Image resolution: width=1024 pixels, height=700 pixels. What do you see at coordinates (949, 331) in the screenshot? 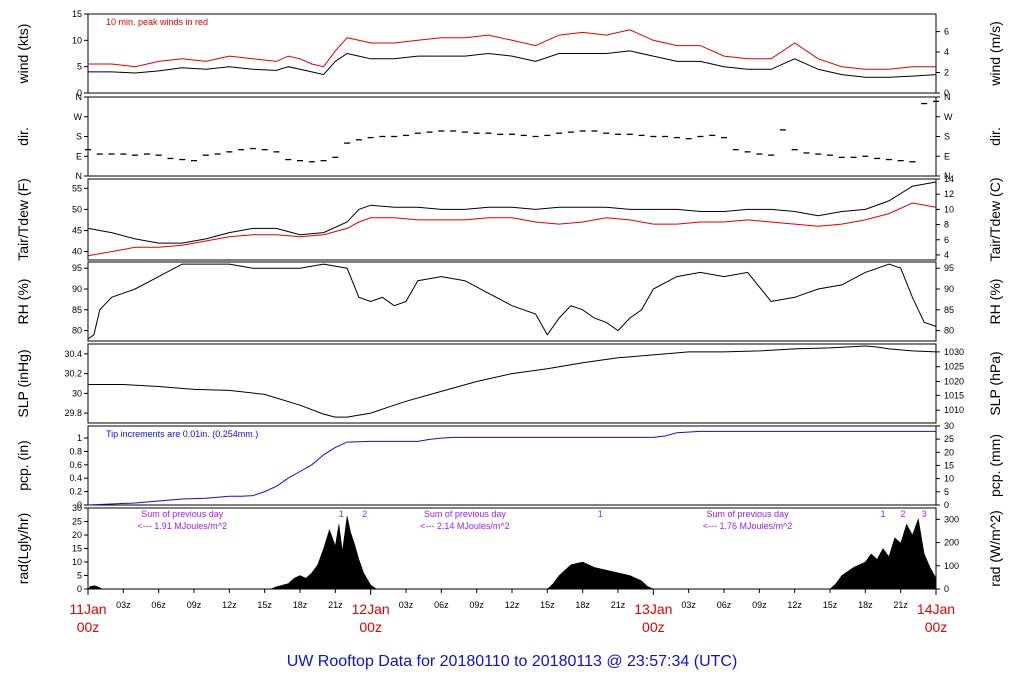
I see `rh-right-tick-label: 80` at bounding box center [949, 331].